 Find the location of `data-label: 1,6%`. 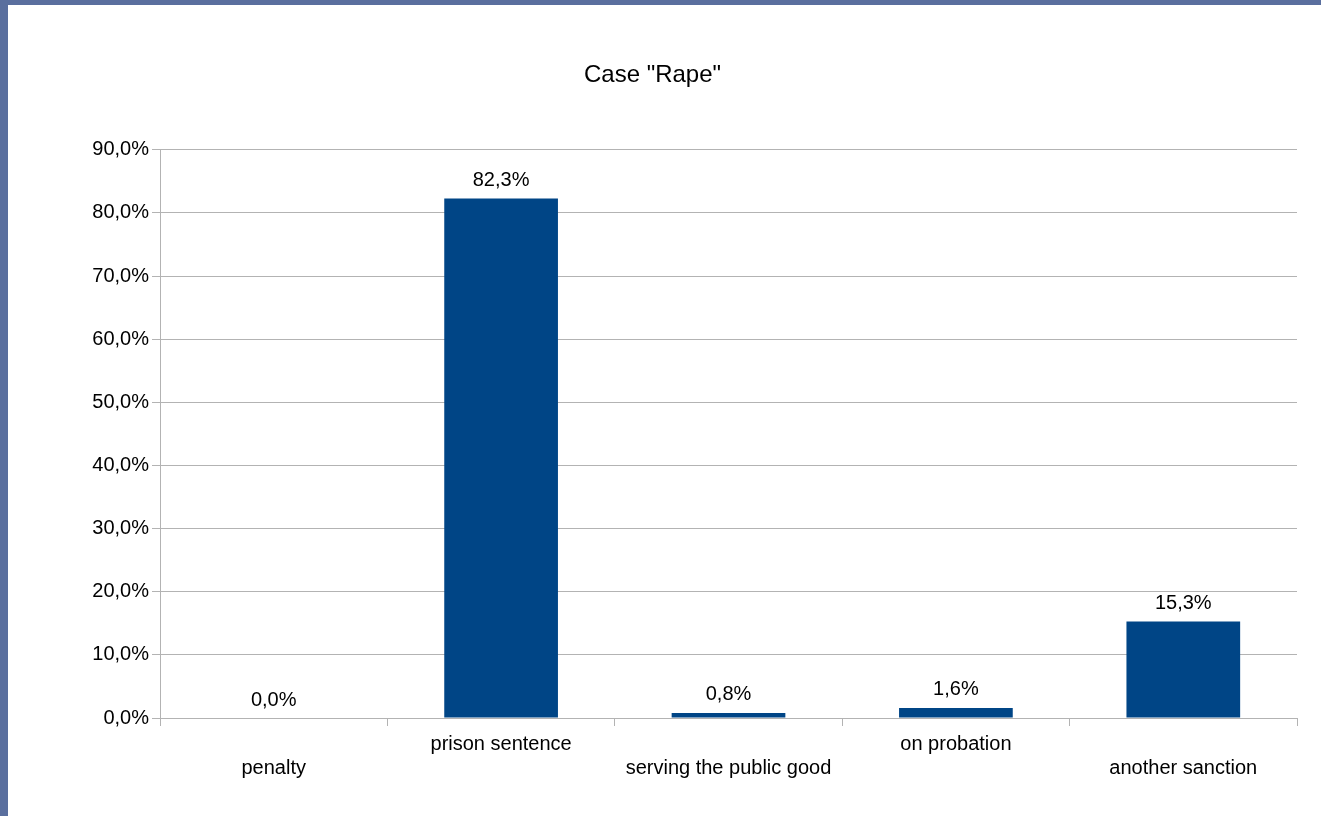

data-label: 1,6% is located at coordinates (956, 688).